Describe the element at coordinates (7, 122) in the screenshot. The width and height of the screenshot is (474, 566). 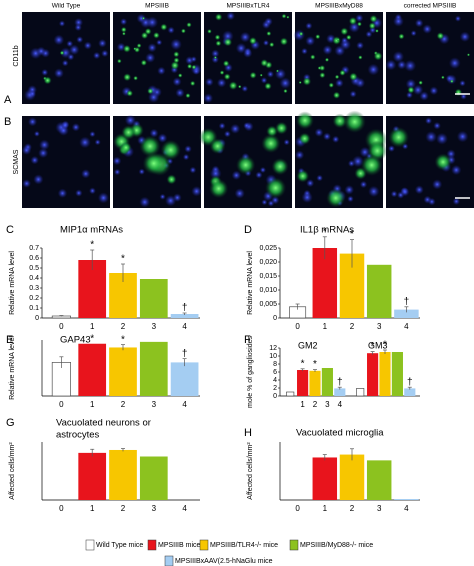
I see `panel-label: B` at that location.